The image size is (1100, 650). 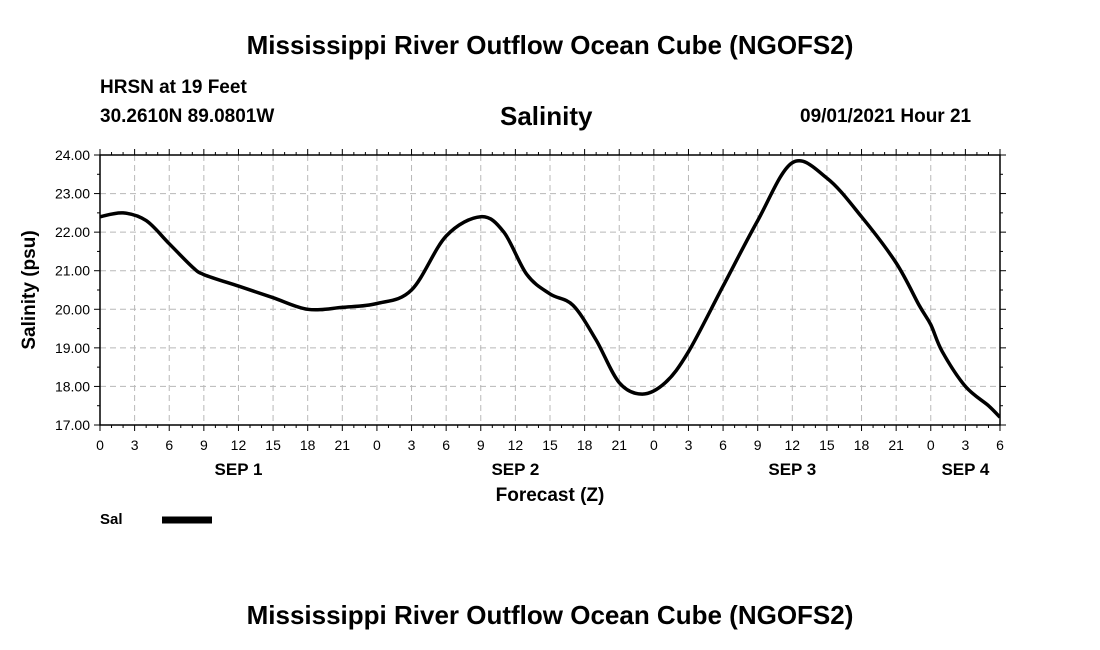 What do you see at coordinates (187, 116) in the screenshot?
I see `coordinates-label: 30.2610N 89.0801W` at bounding box center [187, 116].